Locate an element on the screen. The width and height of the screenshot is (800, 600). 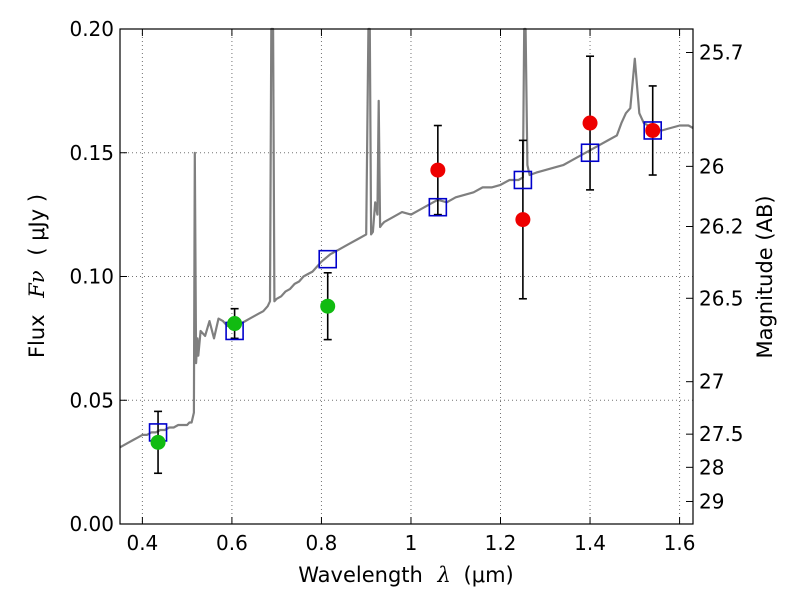
y-axis-label: Flux Fν ( μJy ) is located at coordinates (37, 276).